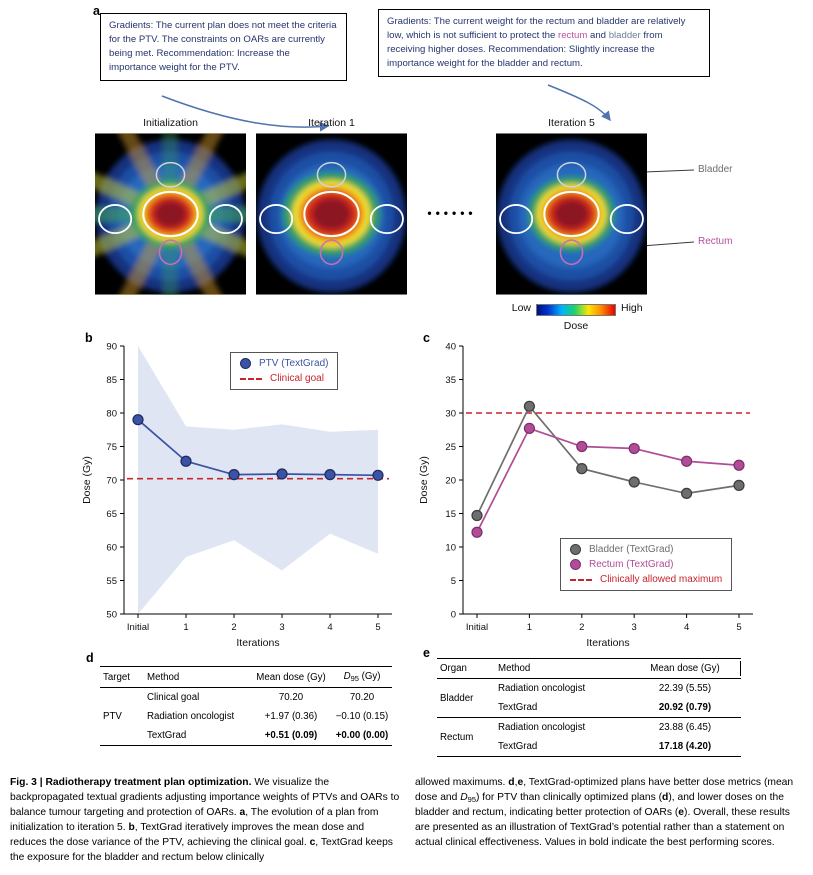  I want to click on cell-d95: +0.00 (0.00), so click(362, 735).